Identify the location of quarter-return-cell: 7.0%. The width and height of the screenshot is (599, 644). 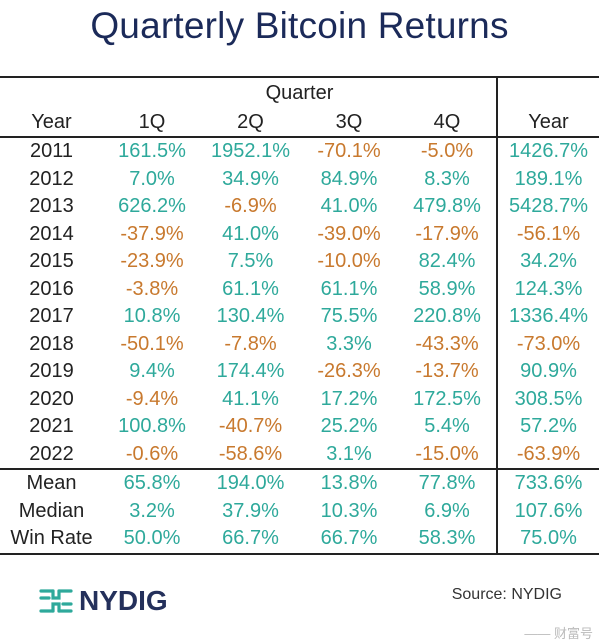
(152, 178).